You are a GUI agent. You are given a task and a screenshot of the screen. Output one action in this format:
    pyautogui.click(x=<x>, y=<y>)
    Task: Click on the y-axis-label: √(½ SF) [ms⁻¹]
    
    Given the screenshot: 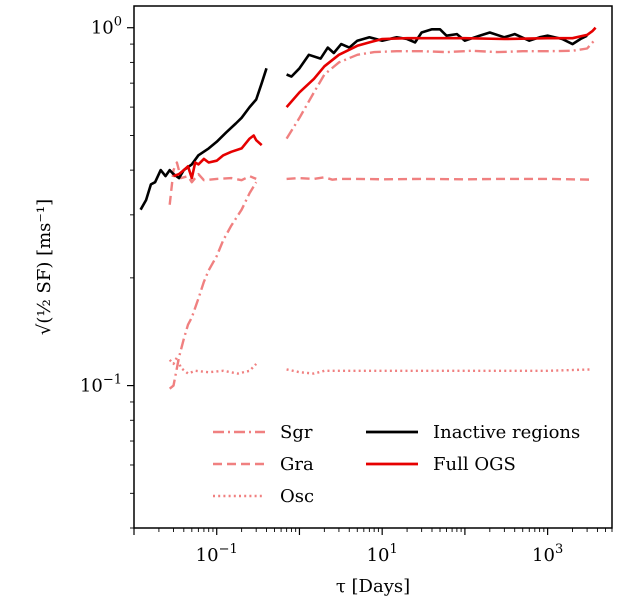 What is the action you would take?
    pyautogui.click(x=44, y=267)
    